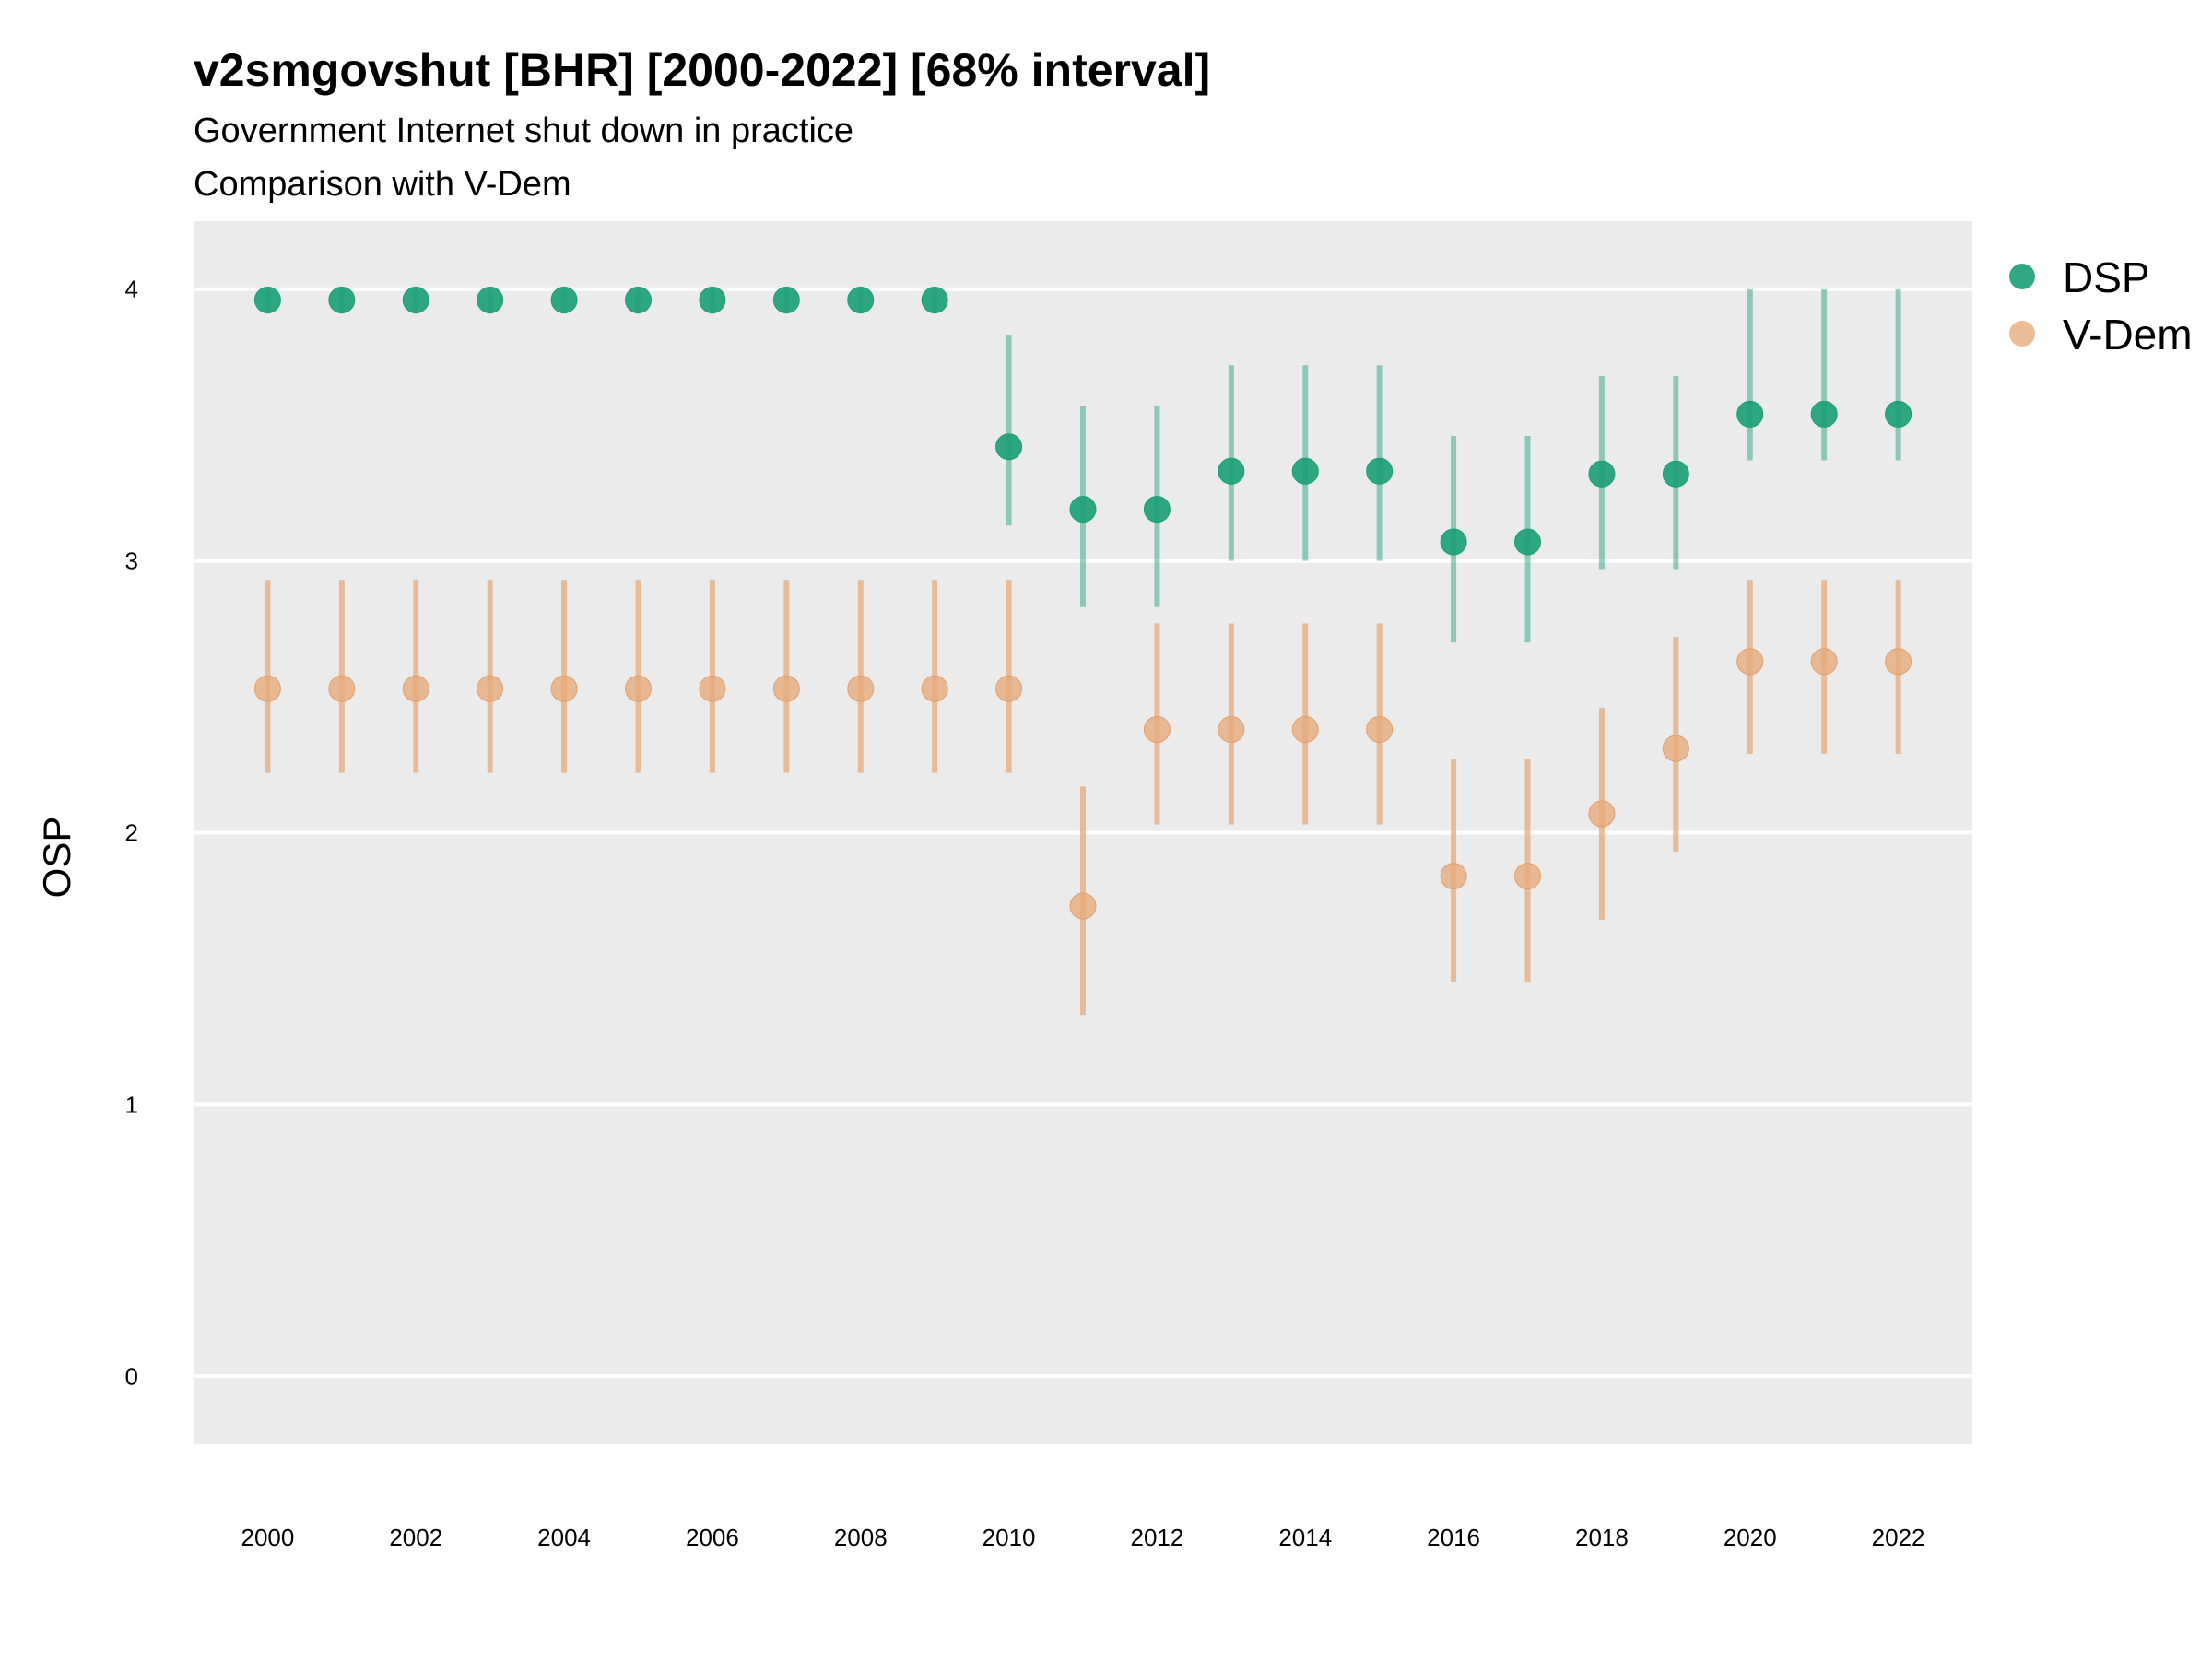 The width and height of the screenshot is (2212, 1659). Describe the element at coordinates (2106, 277) in the screenshot. I see `legend-label-dsp: DSP` at that location.